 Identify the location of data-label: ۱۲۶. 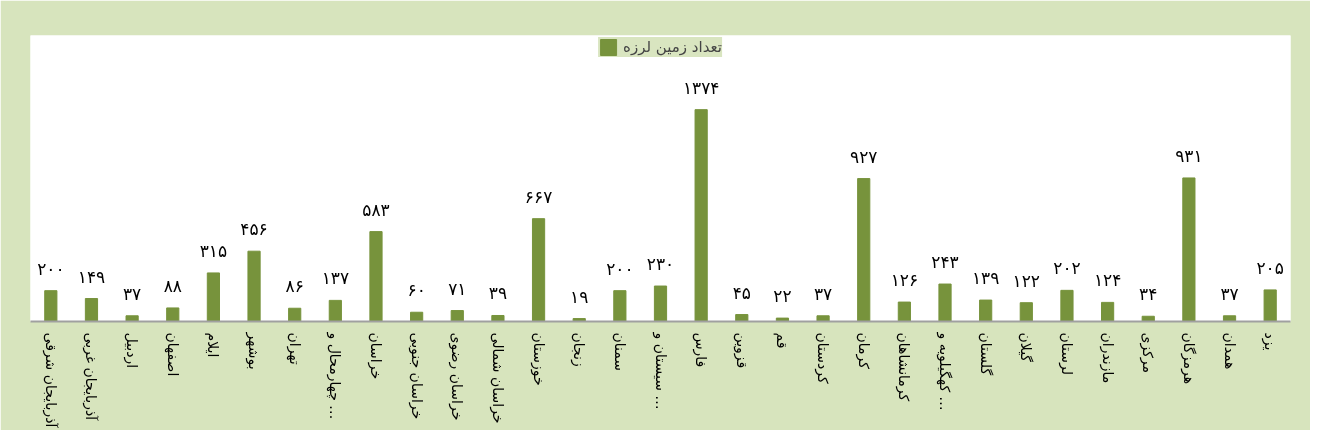
(904, 280).